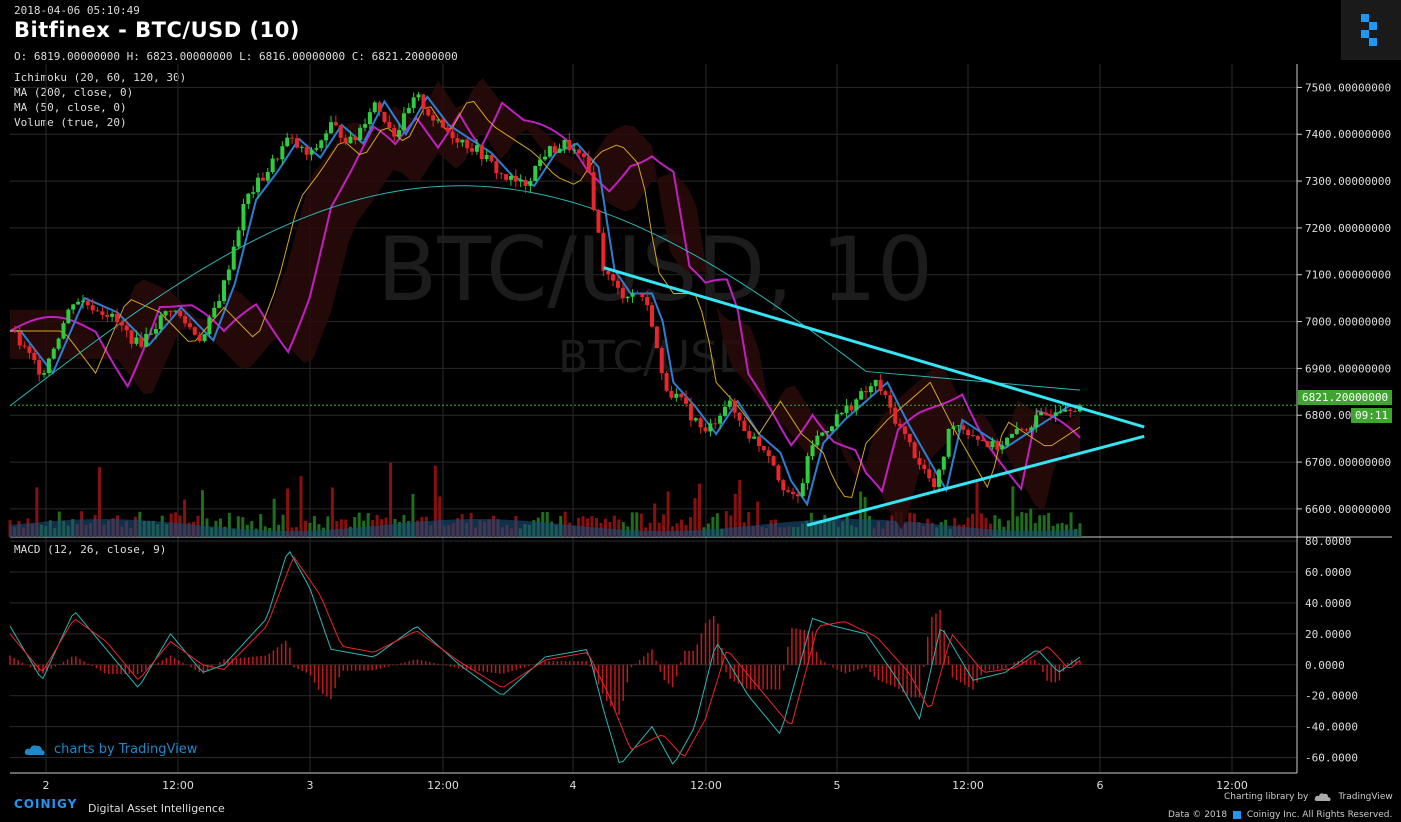  I want to click on indicator-ma50: MA (50, close, 0), so click(70, 107).